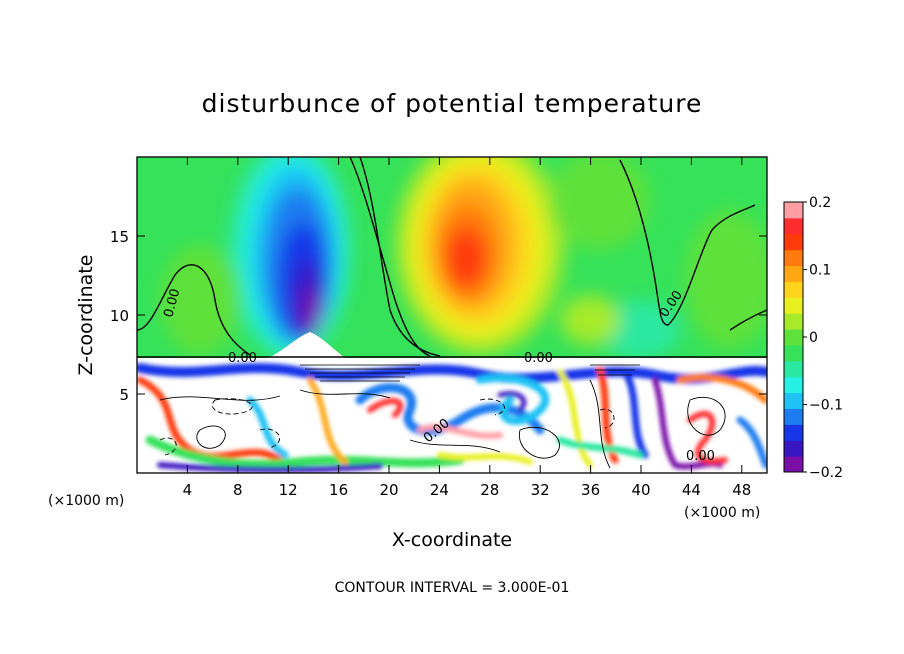 This screenshot has height=654, width=904. I want to click on x-tick-label: 12, so click(288, 490).